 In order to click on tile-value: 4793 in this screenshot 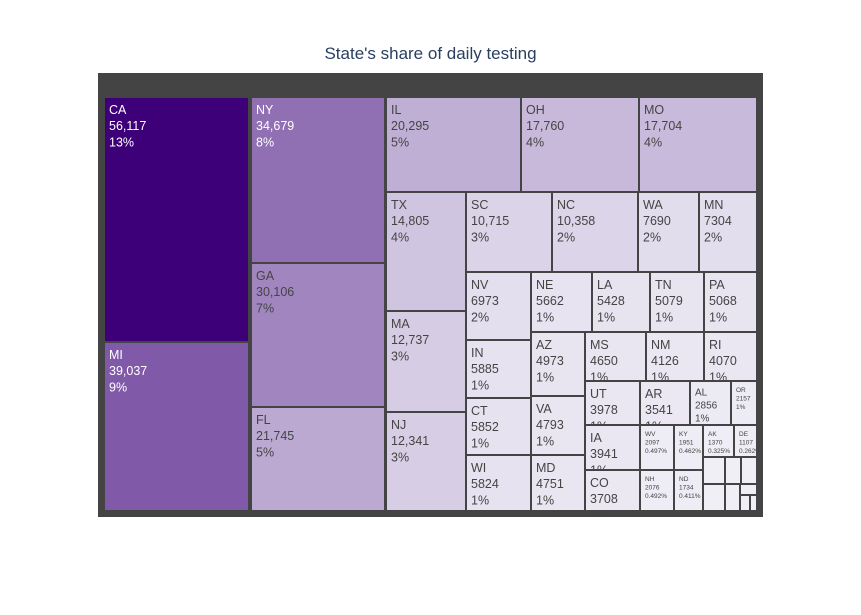, I will do `click(550, 425)`.